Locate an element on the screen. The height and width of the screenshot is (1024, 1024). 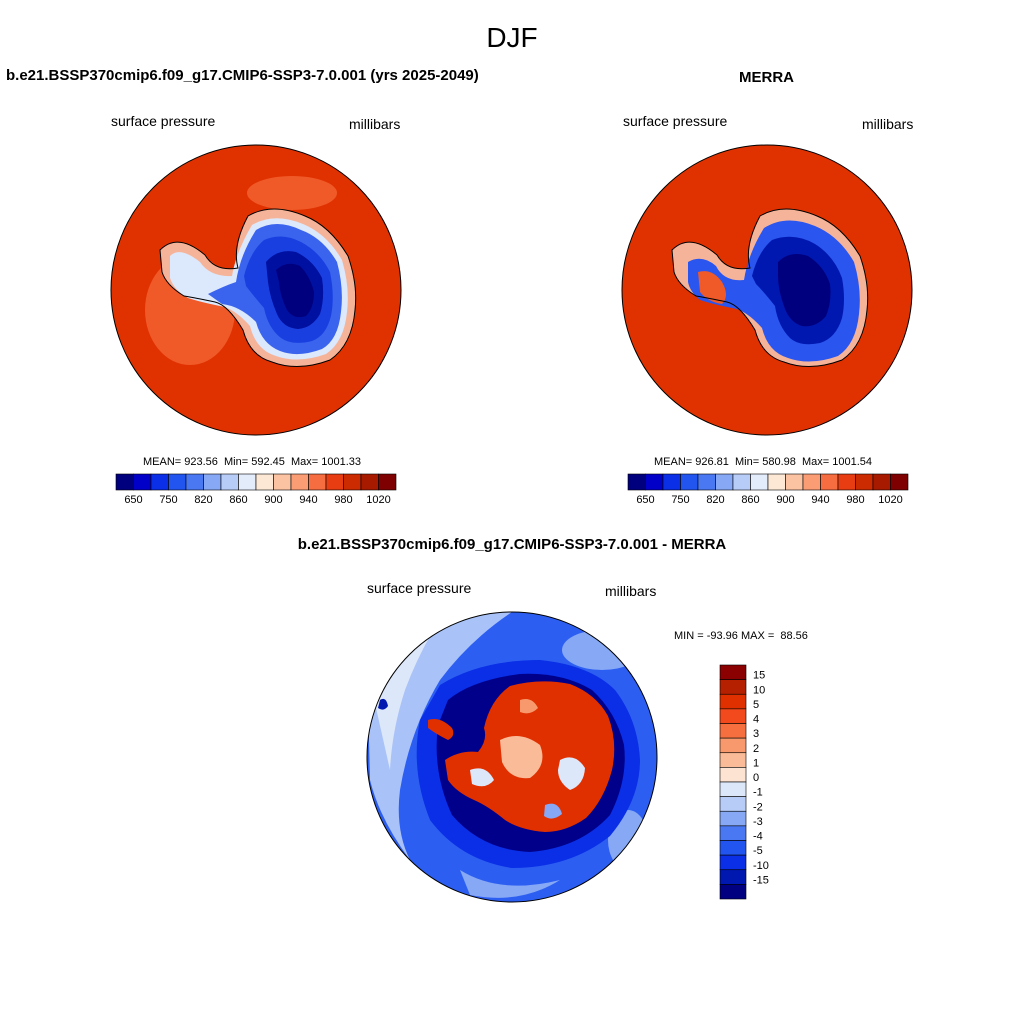
colorbar-model-tick-label: 750 is located at coordinates (168, 500).